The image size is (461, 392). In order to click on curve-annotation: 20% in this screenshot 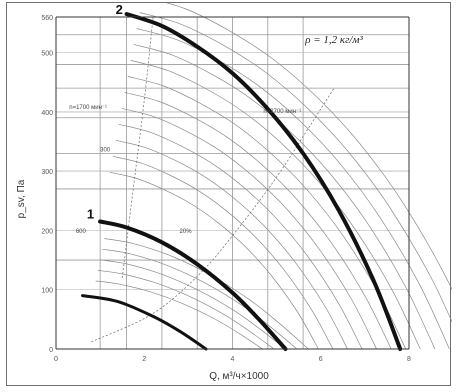, I will do `click(186, 232)`.